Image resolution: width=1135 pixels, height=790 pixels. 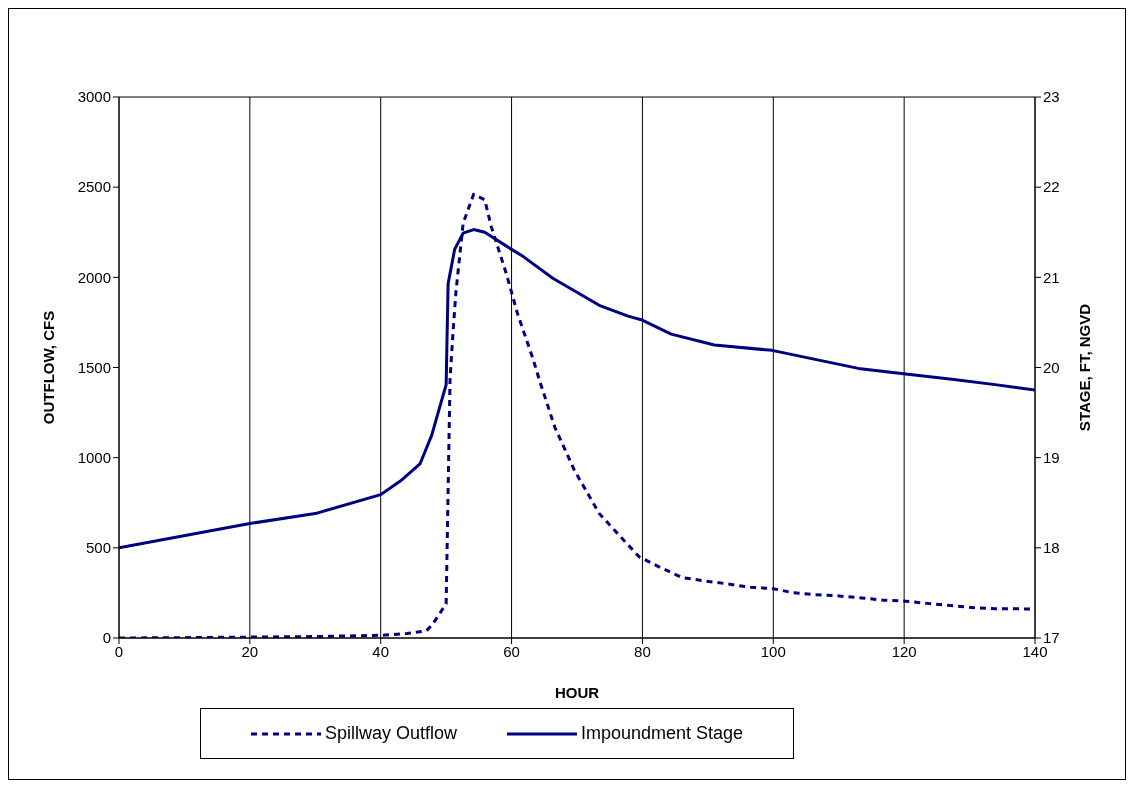 What do you see at coordinates (94, 277) in the screenshot?
I see `y-tick-label: 2000` at bounding box center [94, 277].